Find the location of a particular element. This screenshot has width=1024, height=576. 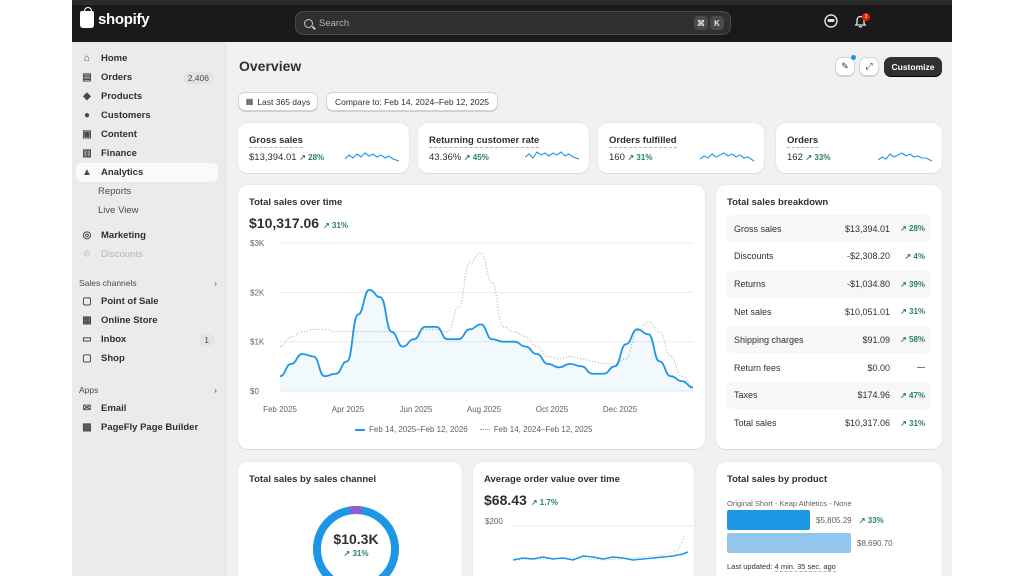

sparkle-icon: ✎ is located at coordinates (845, 66).